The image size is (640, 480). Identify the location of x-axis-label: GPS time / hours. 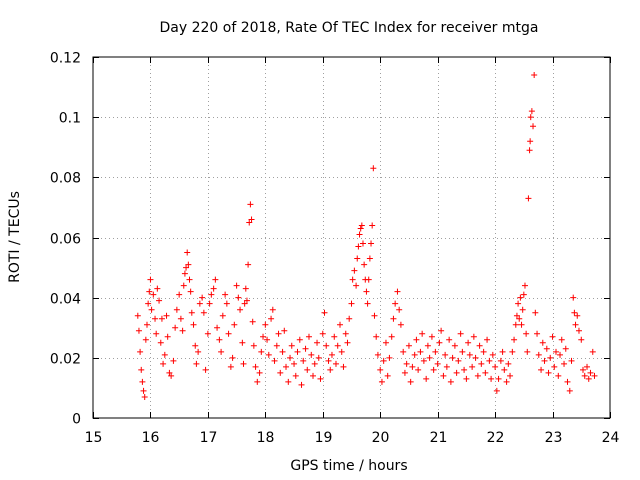
(348, 466).